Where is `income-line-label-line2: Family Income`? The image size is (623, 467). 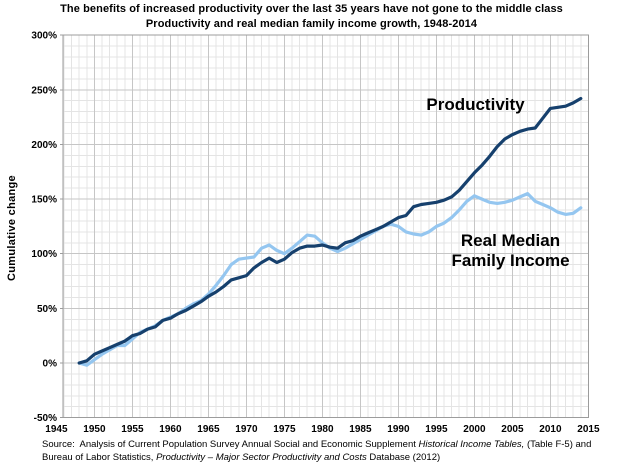
income-line-label-line2: Family Income is located at coordinates (510, 260).